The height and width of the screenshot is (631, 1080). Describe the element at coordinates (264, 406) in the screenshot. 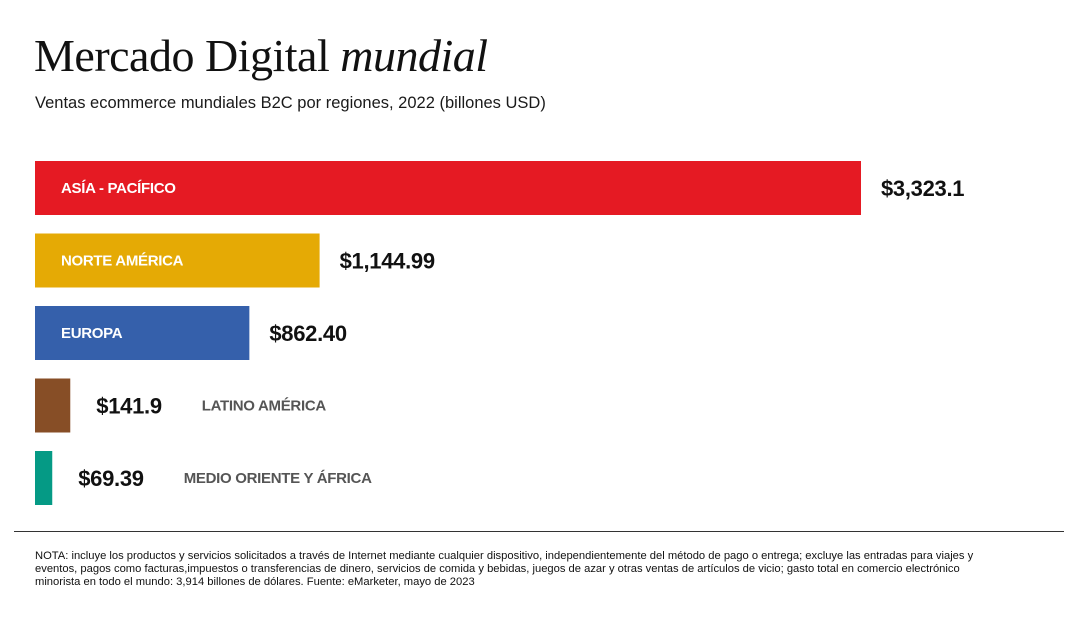

I see `category-label-latino-america: LATINO AMÉRICA` at that location.